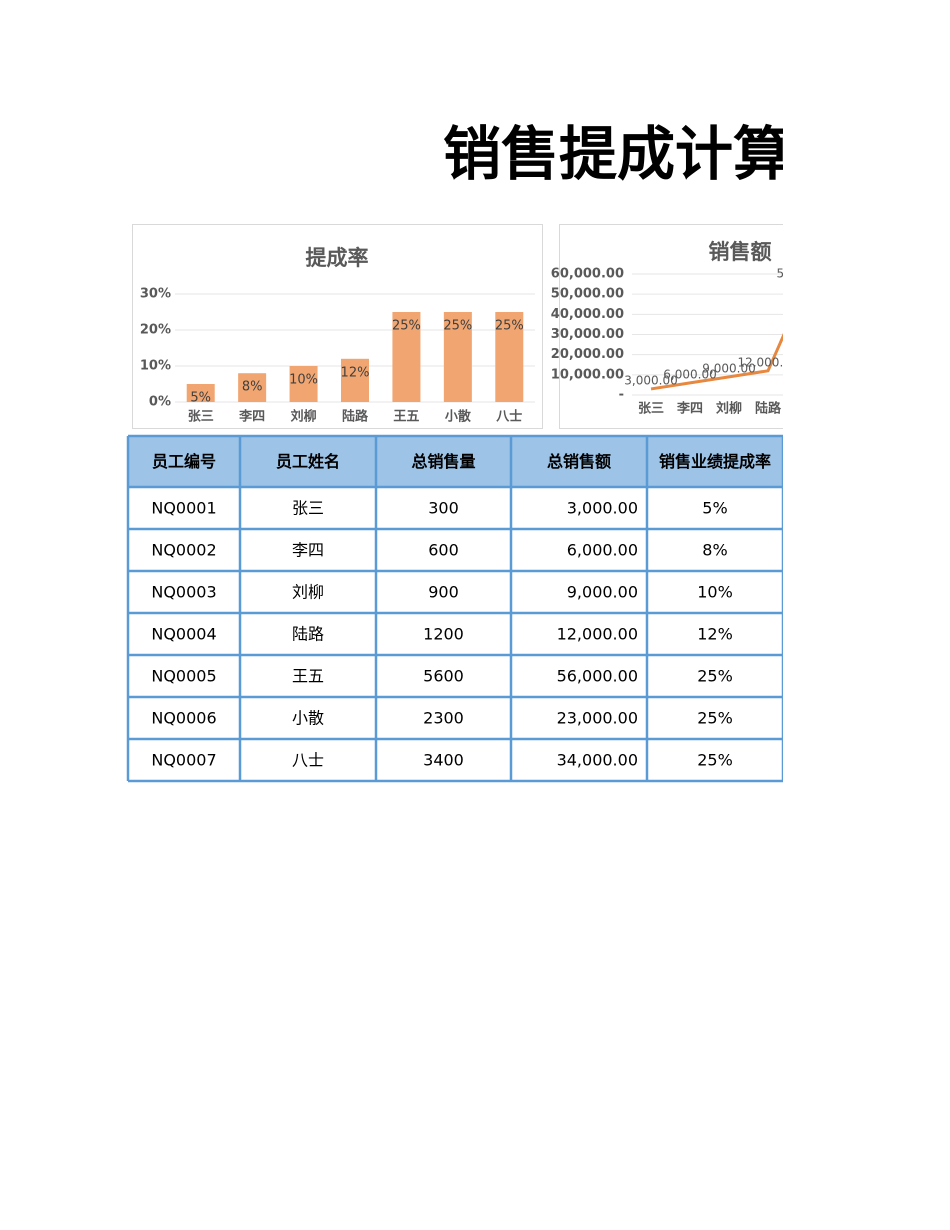  What do you see at coordinates (587, 314) in the screenshot?
I see `y-tick-label: 40,000.00` at bounding box center [587, 314].